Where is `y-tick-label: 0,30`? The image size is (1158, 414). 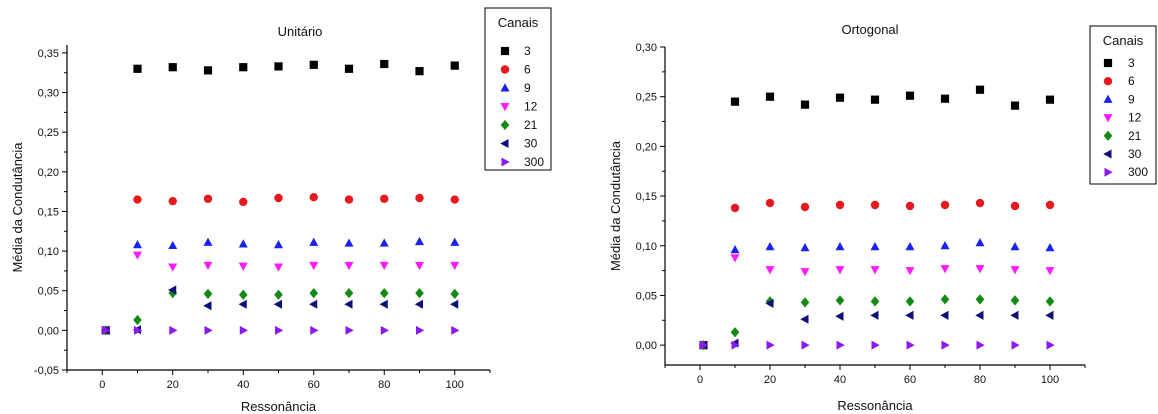 y-tick-label: 0,30 is located at coordinates (646, 48).